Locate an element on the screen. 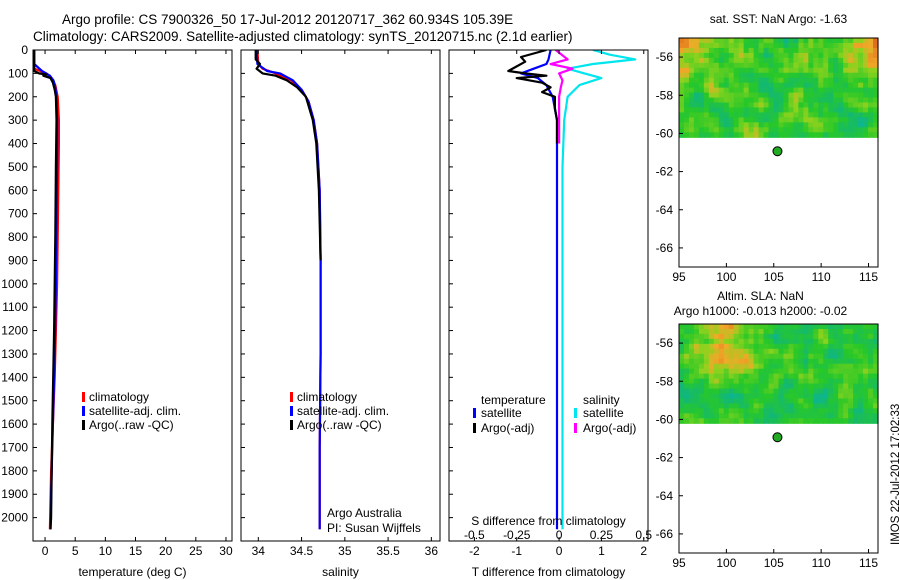  salinity-legend-swatch is located at coordinates (291, 411).